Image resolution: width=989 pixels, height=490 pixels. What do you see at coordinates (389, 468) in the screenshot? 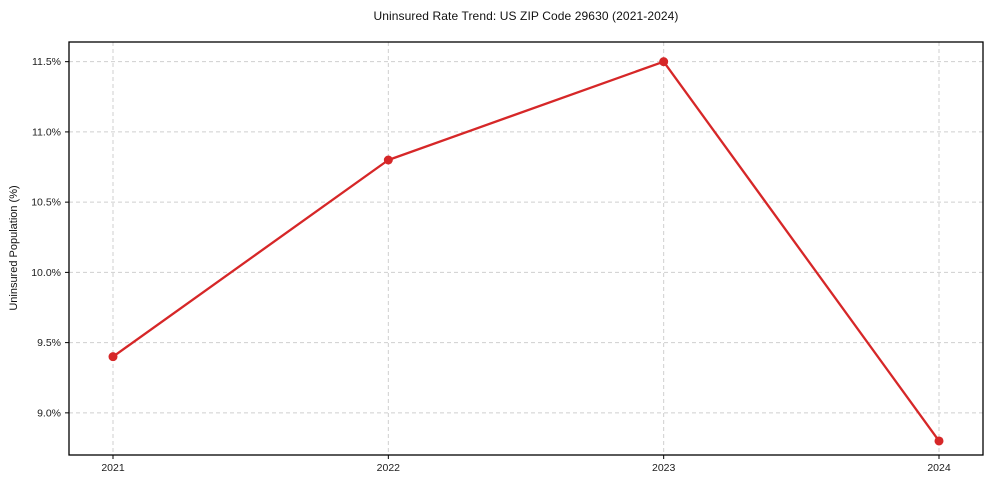
I see `x-tick-label: 2022` at bounding box center [389, 468].